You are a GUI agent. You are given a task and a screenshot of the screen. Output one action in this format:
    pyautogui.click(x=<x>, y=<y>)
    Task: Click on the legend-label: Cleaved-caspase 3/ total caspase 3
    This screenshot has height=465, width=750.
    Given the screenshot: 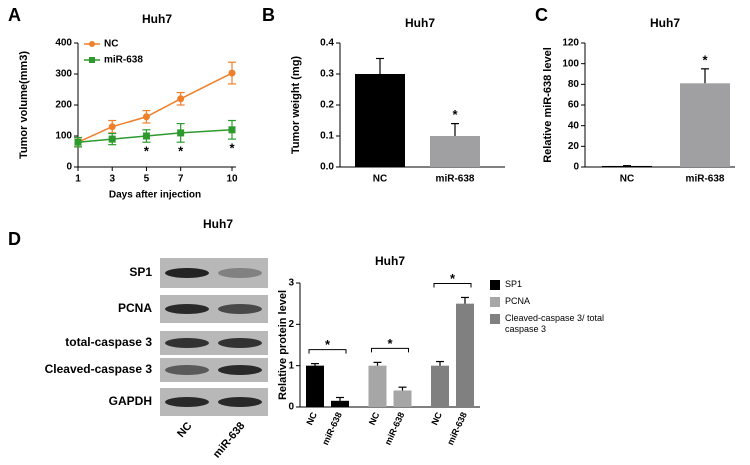 What is the action you would take?
    pyautogui.click(x=555, y=323)
    